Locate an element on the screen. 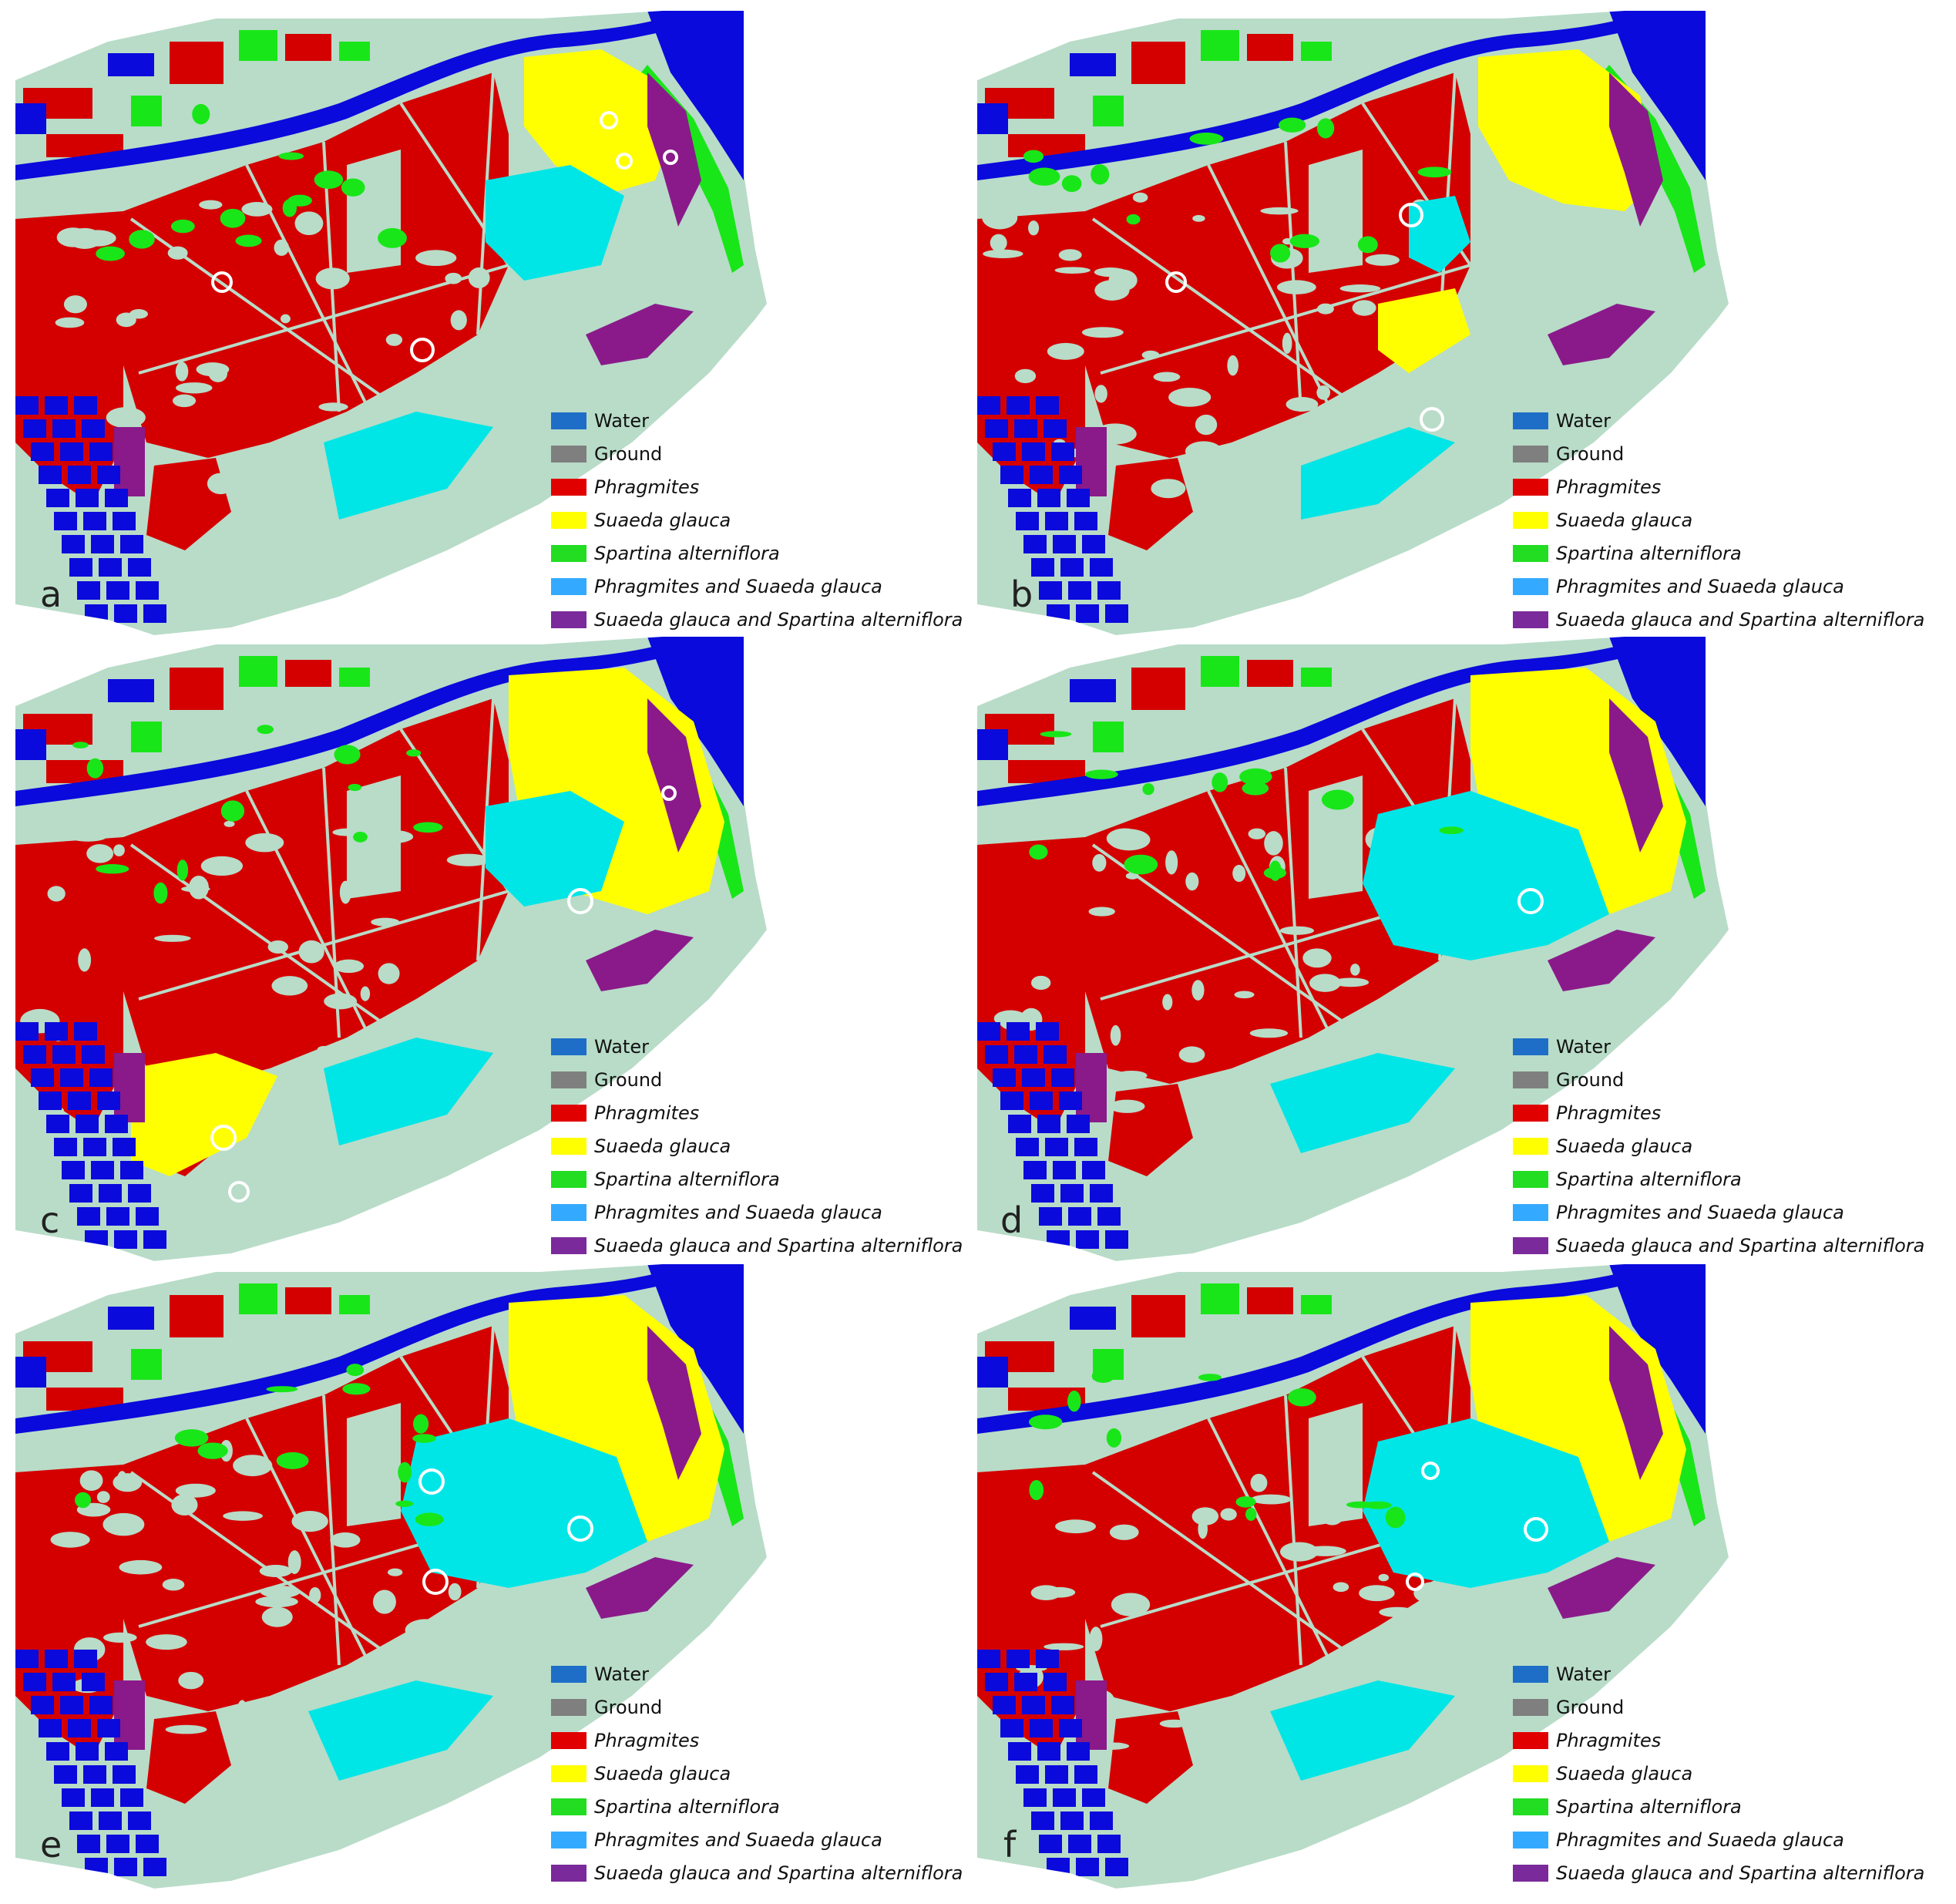 The width and height of the screenshot is (1956, 1904). panel-letter-a: a is located at coordinates (51, 594).